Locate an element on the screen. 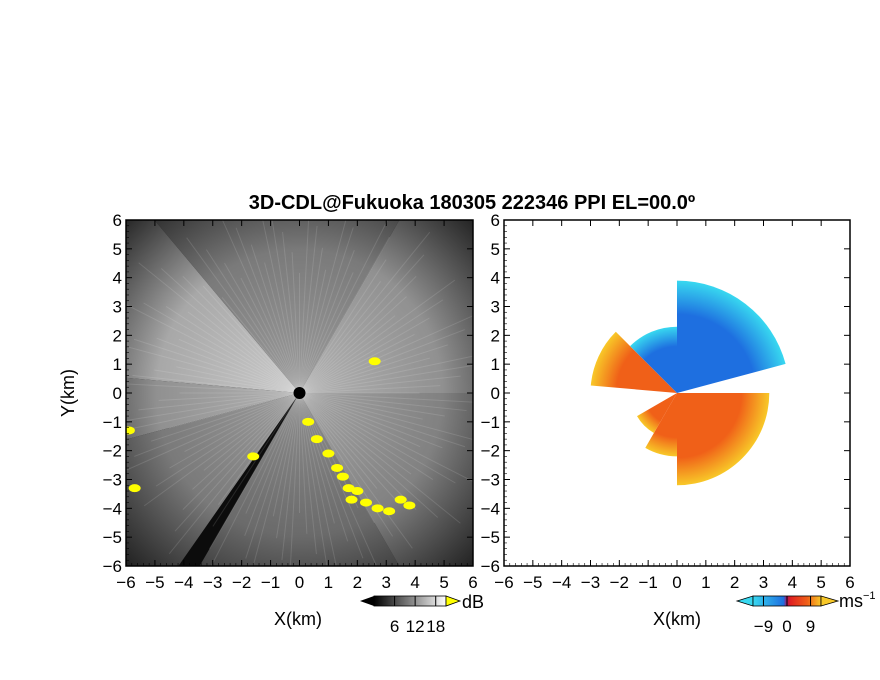  left-ytick-label: 2 is located at coordinates (117, 335).